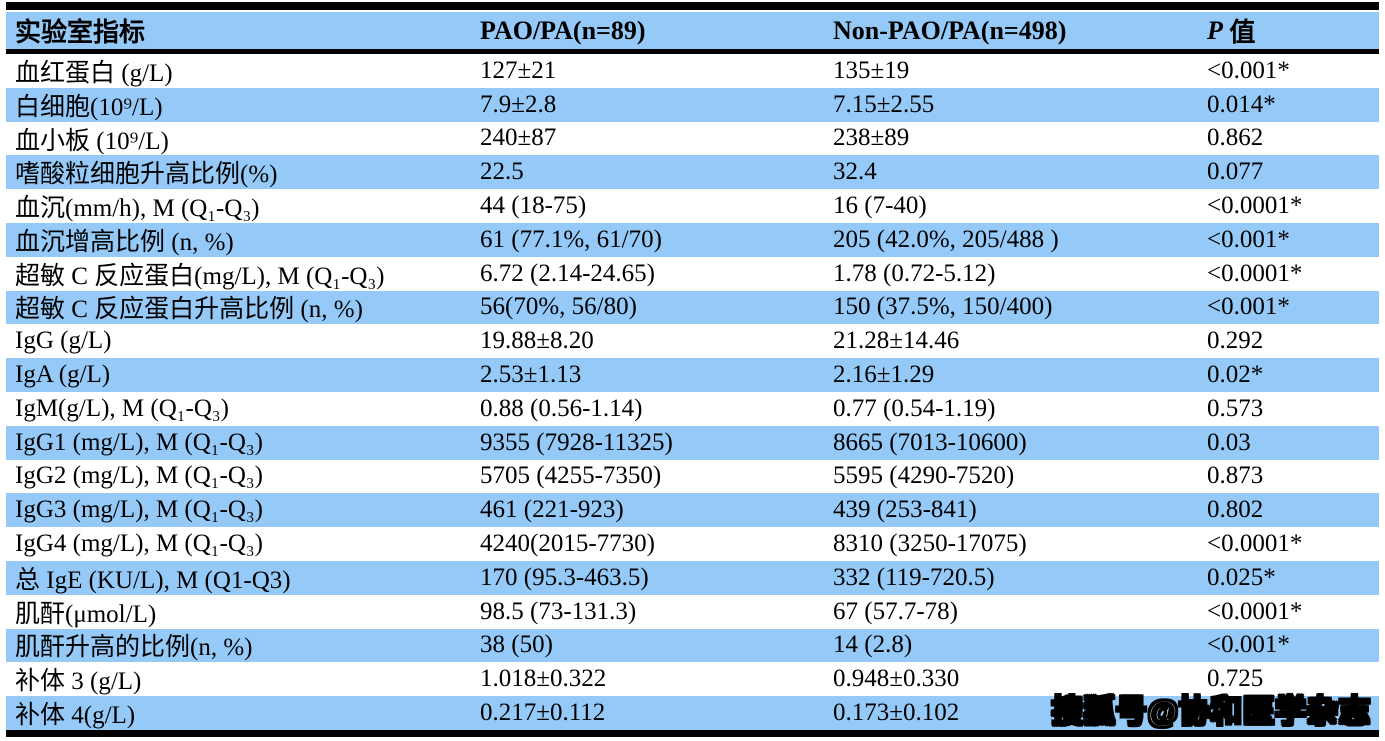 The height and width of the screenshot is (741, 1385). I want to click on table-row: 肌酐升高的比例(n, %) 38 (50) 14 (2.8) <0.001*, so click(692, 645).